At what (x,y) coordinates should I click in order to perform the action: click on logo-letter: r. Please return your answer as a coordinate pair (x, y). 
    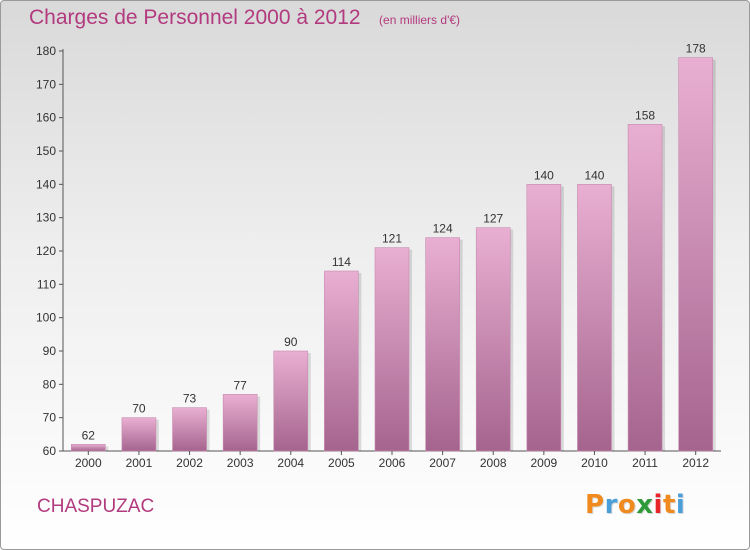
    Looking at the image, I should click on (611, 505).